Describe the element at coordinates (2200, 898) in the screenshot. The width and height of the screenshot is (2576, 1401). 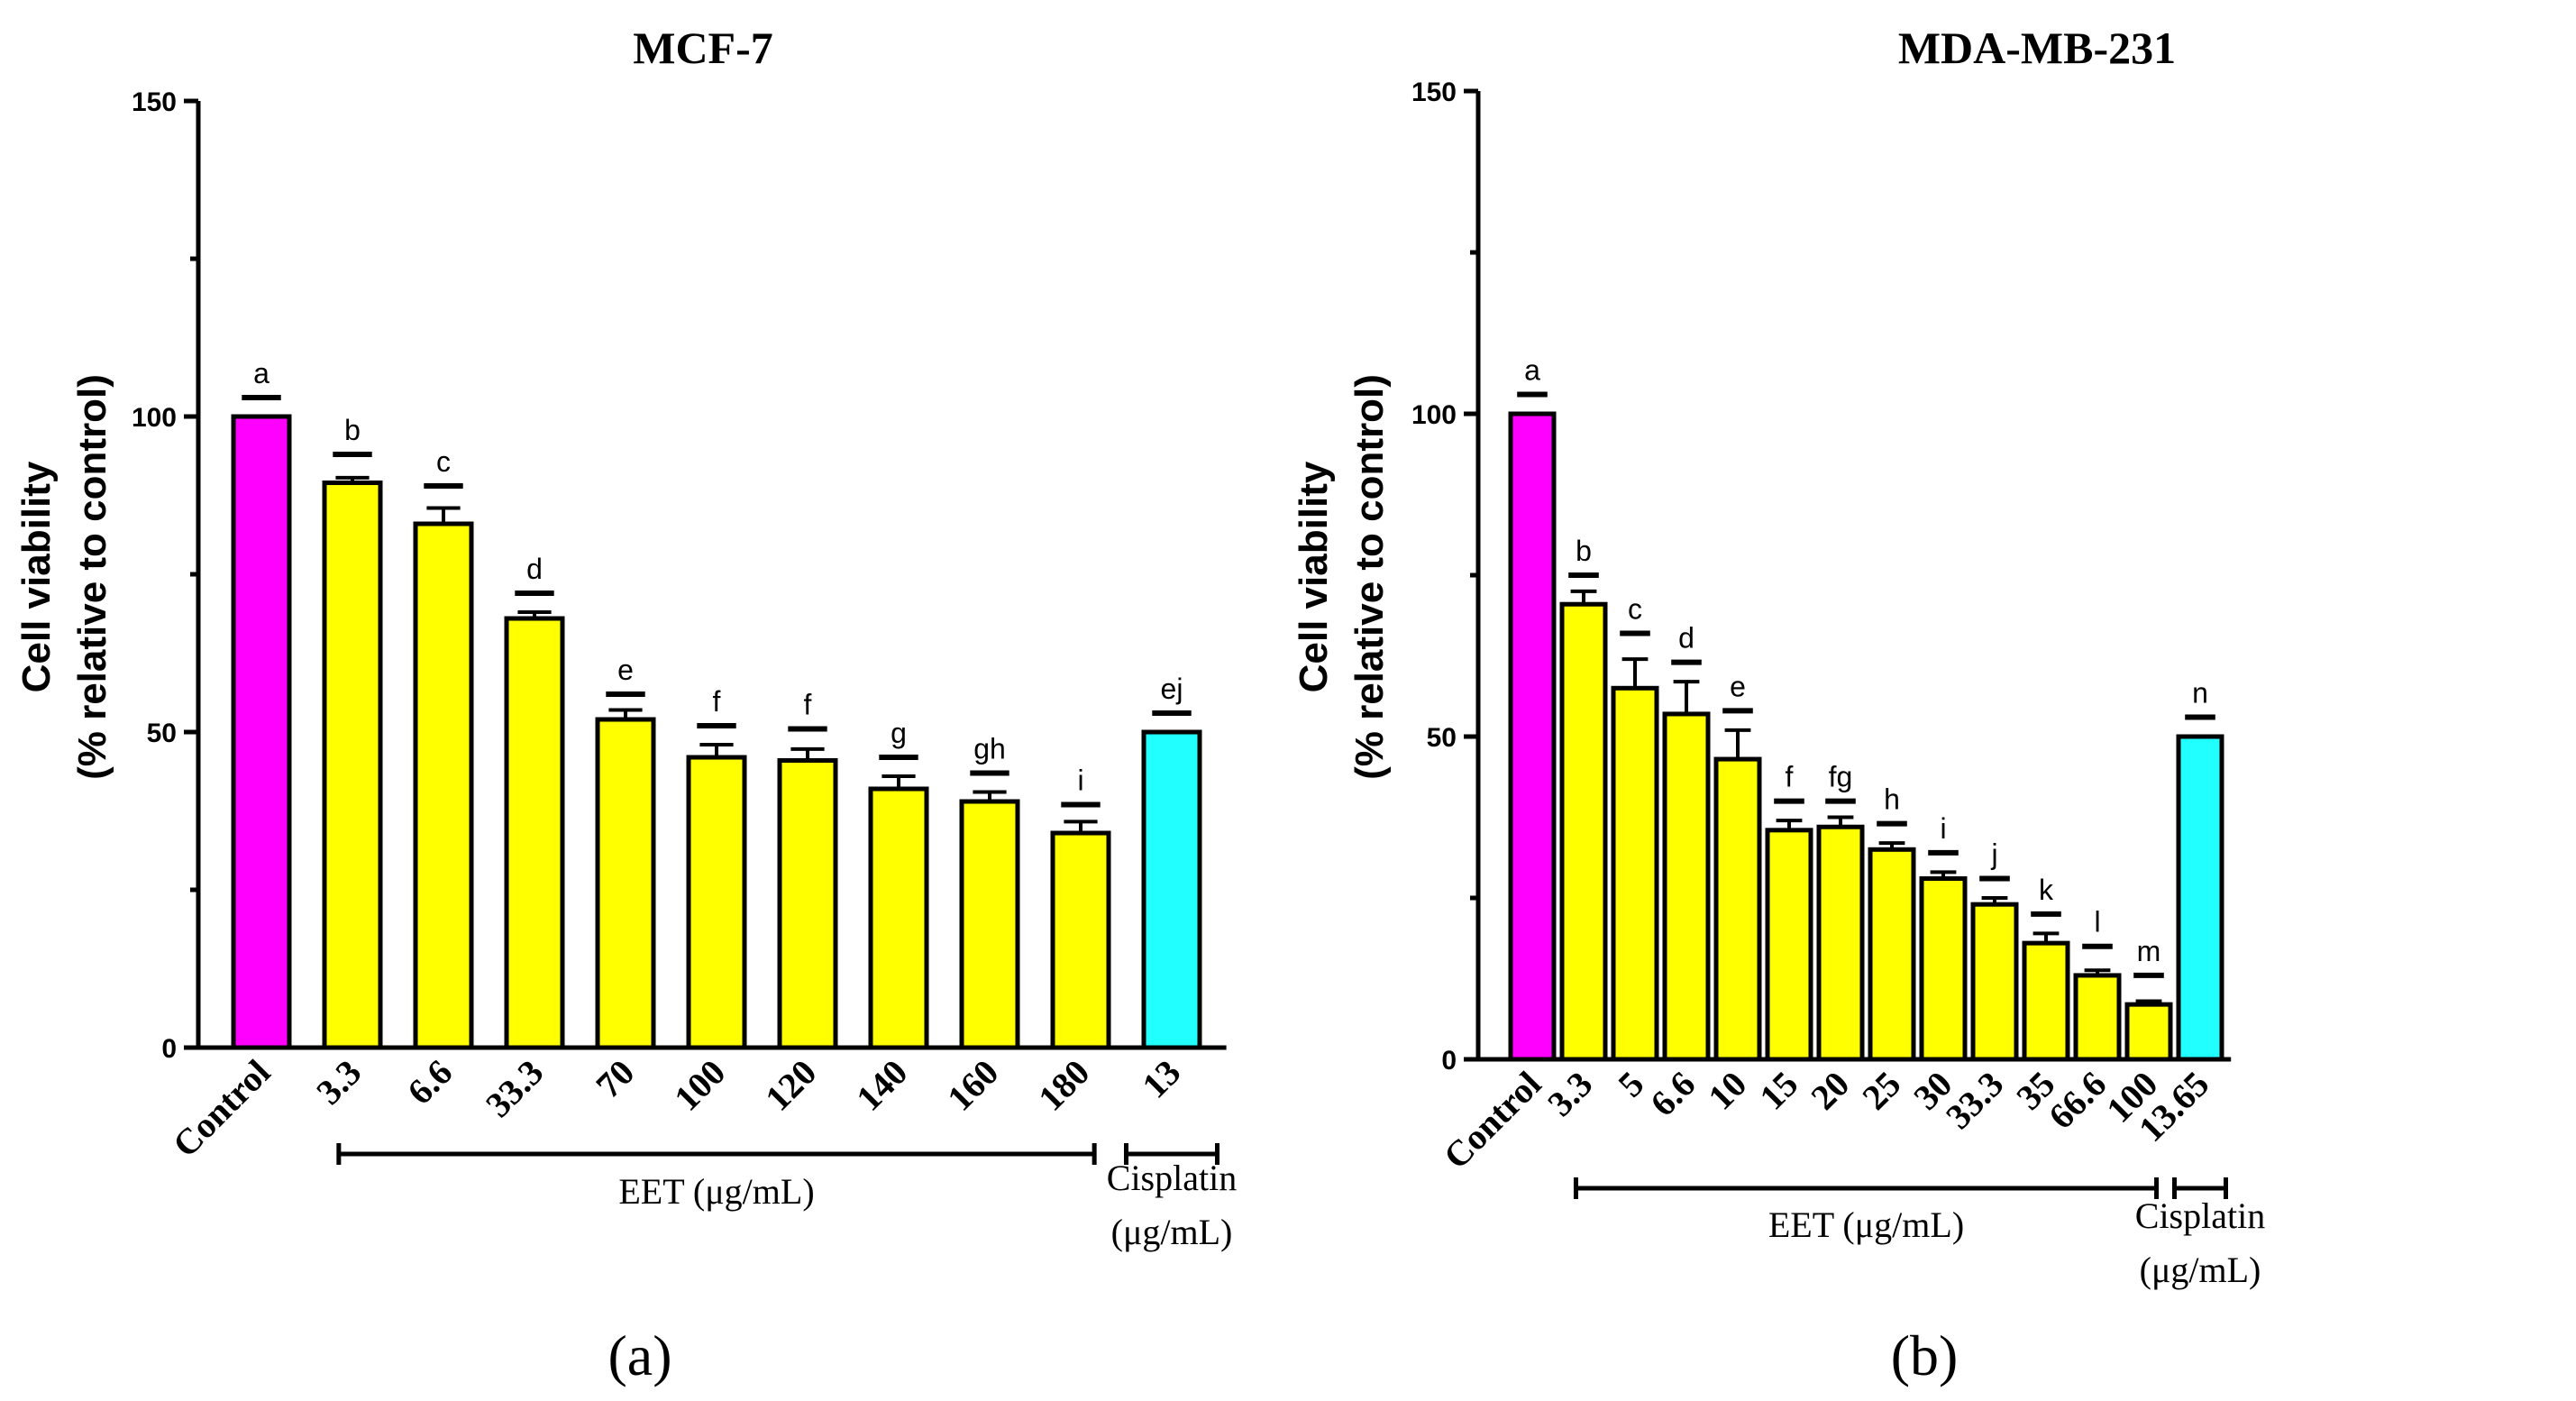
I see `bar-13.65` at that location.